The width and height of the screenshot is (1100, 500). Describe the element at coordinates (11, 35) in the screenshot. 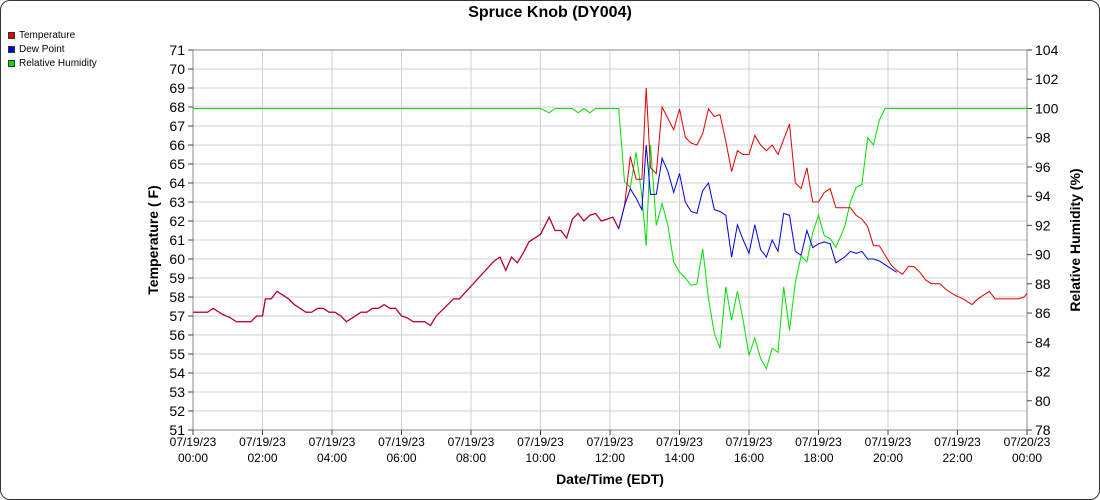

I see `legend-swatch-temperature` at that location.